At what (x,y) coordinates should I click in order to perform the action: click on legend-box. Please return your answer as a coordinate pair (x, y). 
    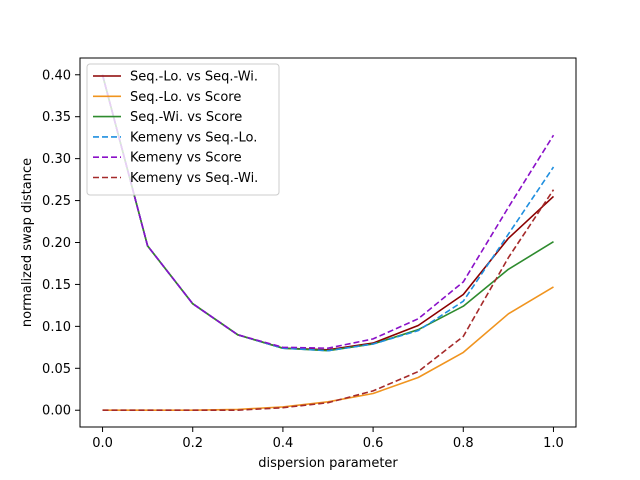
    Looking at the image, I should click on (183, 129).